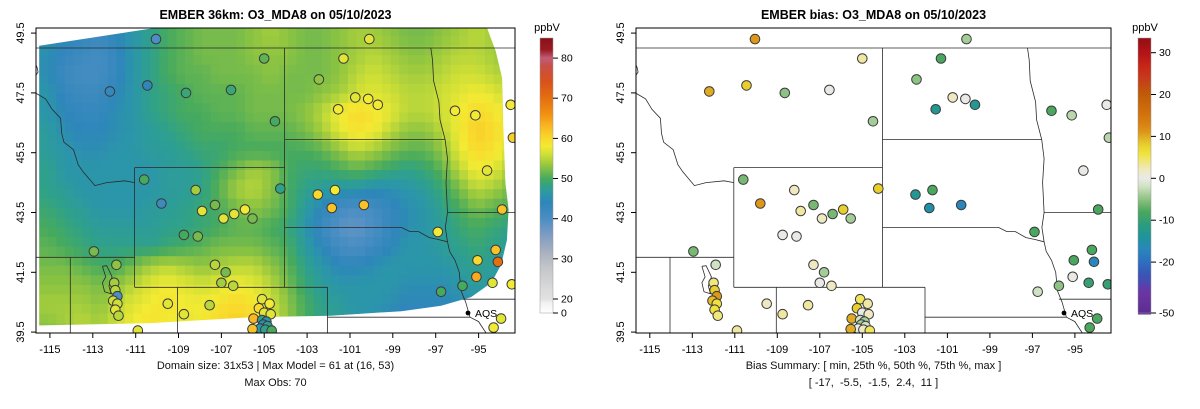 The width and height of the screenshot is (1200, 409). What do you see at coordinates (307, 350) in the screenshot?
I see `x-tick-label: -103` at bounding box center [307, 350].